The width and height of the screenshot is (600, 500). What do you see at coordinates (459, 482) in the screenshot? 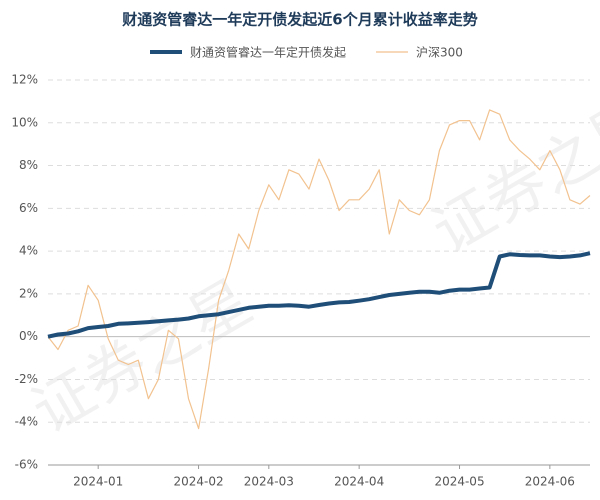
I see `x-tick-label: 2024-05` at bounding box center [459, 482].